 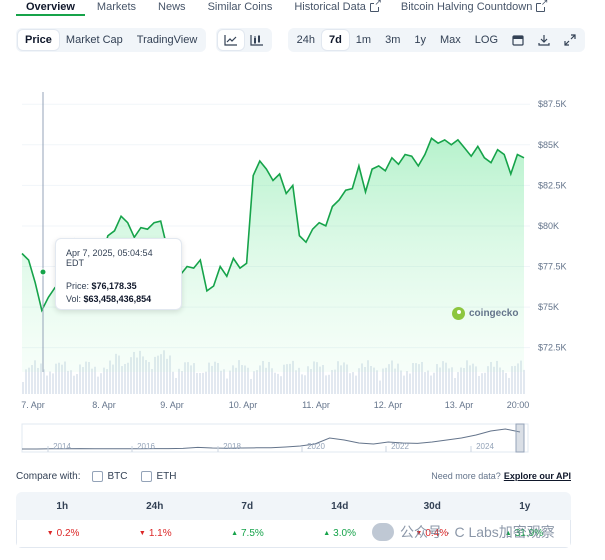 I want to click on tab-news: News, so click(x=172, y=7).